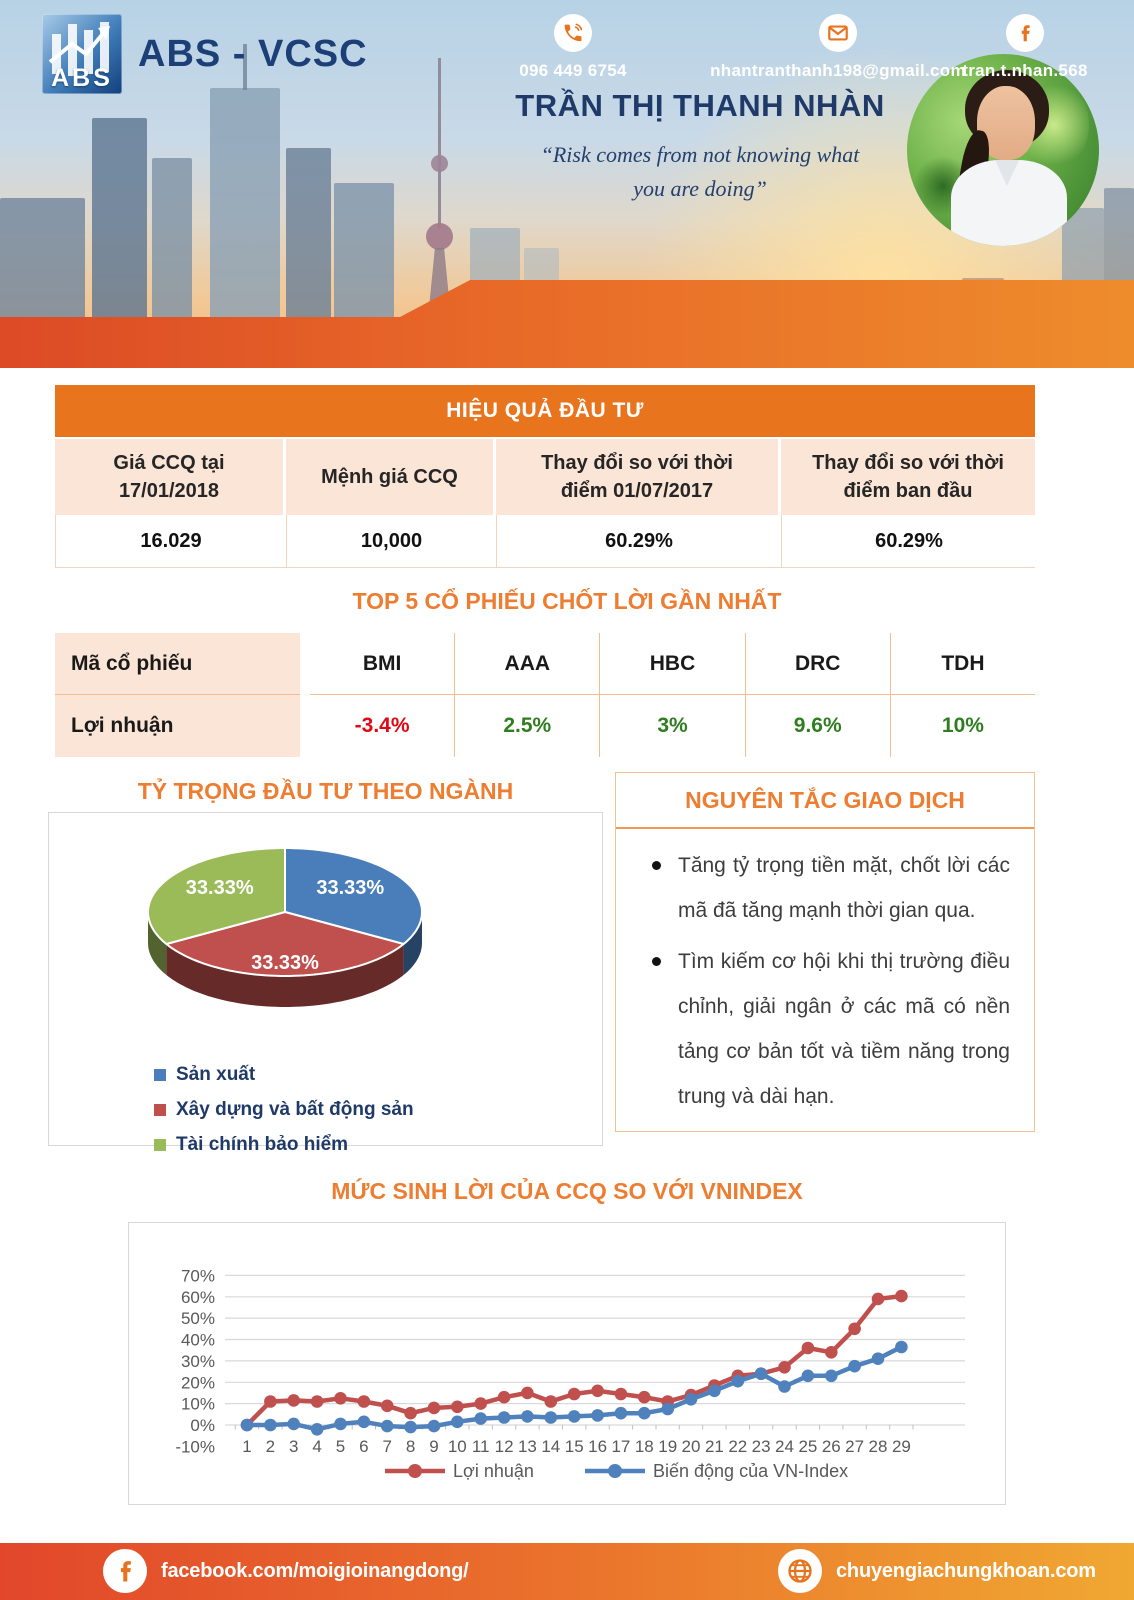  I want to click on top5-ticker-0: BMI, so click(382, 664).